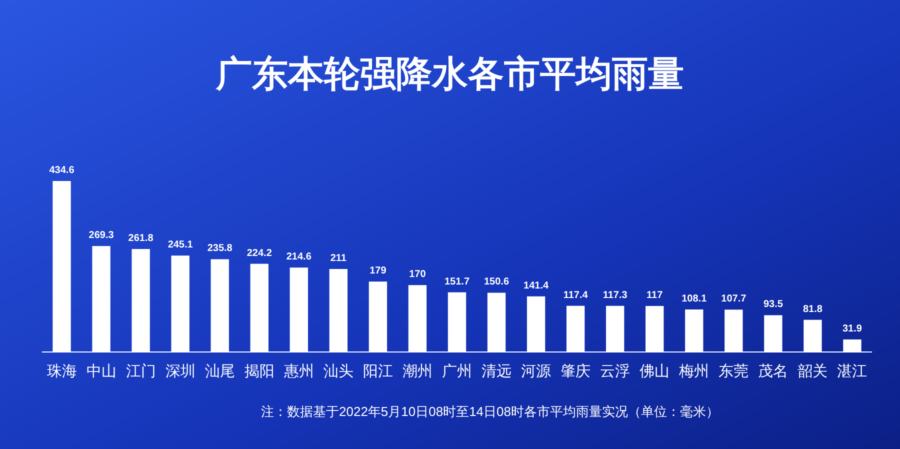 The height and width of the screenshot is (449, 900). Describe the element at coordinates (259, 371) in the screenshot. I see `x-tick-label: 揭阳` at that location.